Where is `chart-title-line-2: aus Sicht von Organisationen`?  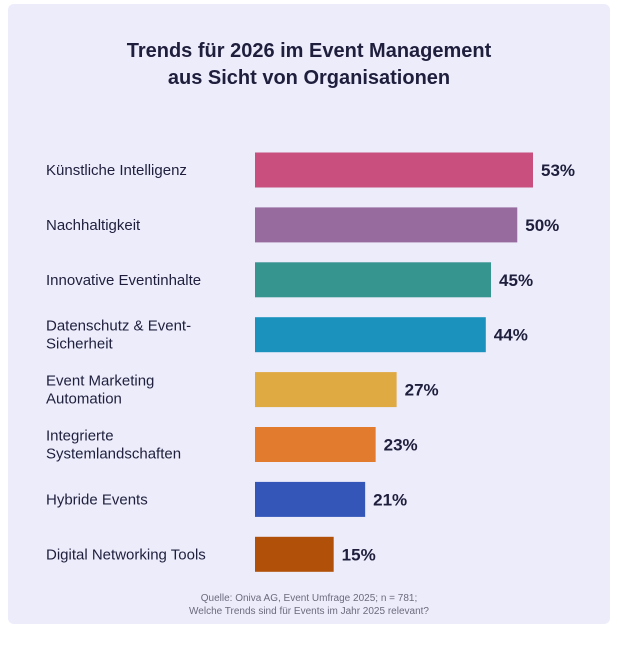
chart-title-line-2: aus Sicht von Organisationen is located at coordinates (309, 78).